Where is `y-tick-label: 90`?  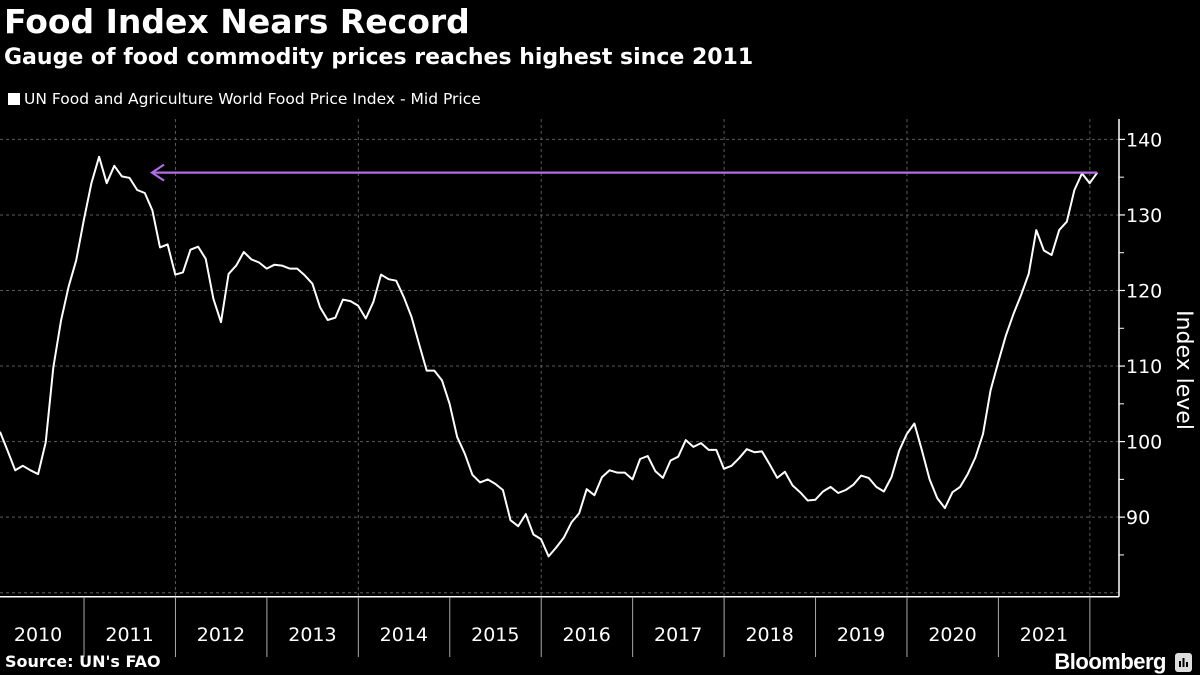
y-tick-label: 90 is located at coordinates (1138, 518).